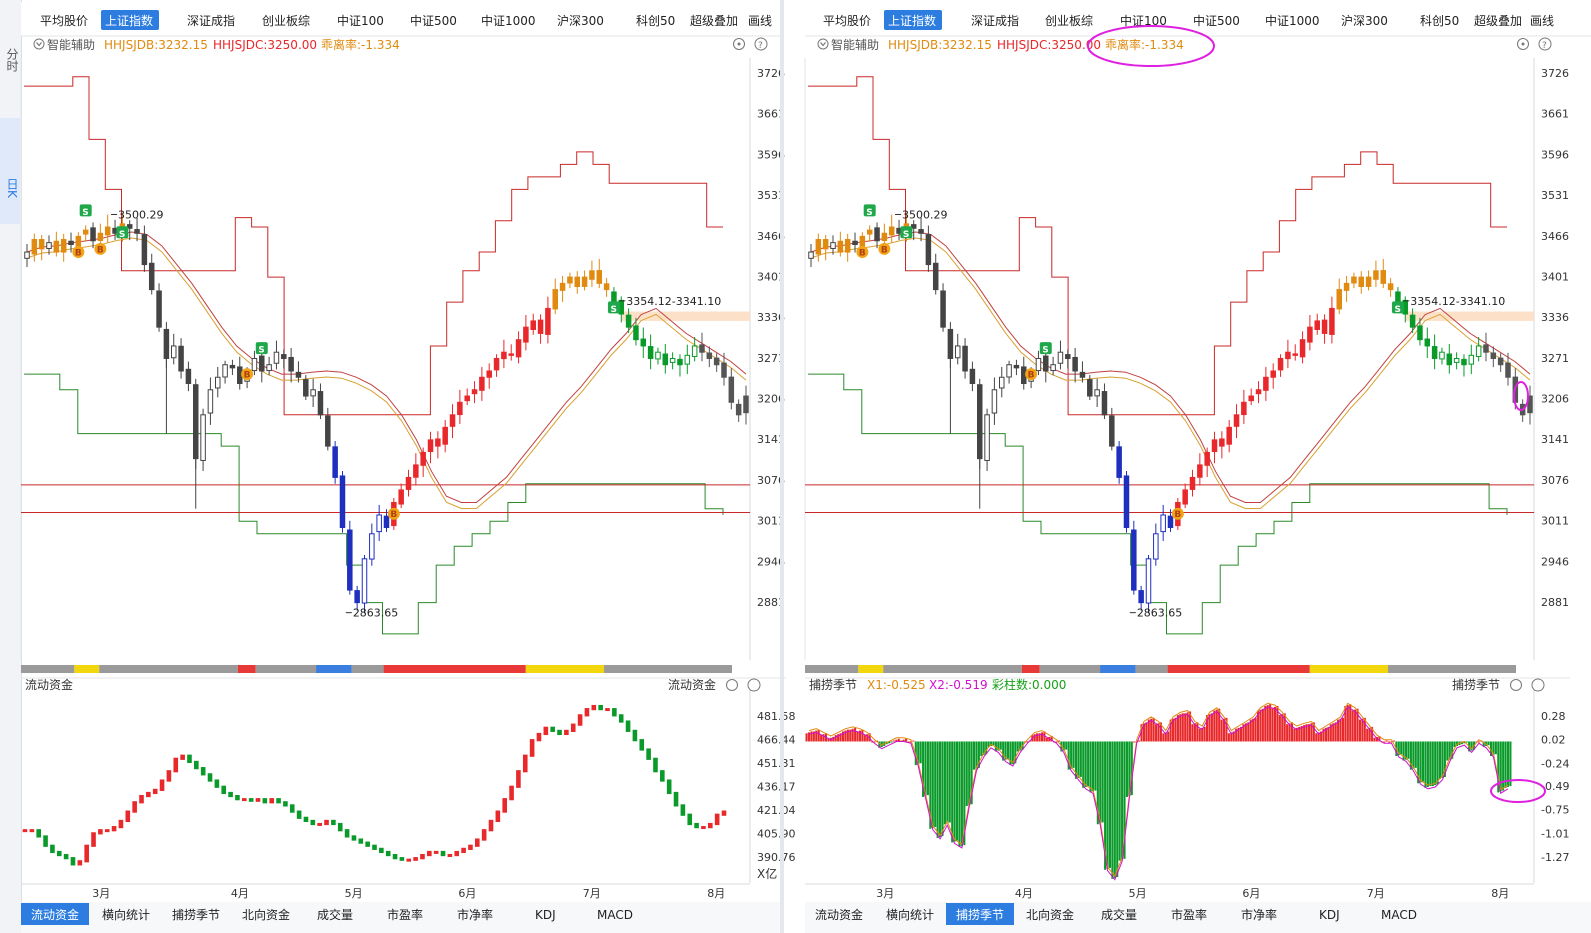 Image resolution: width=1591 pixels, height=933 pixels. Describe the element at coordinates (869, 210) in the screenshot. I see `sell-signal-icon` at that location.